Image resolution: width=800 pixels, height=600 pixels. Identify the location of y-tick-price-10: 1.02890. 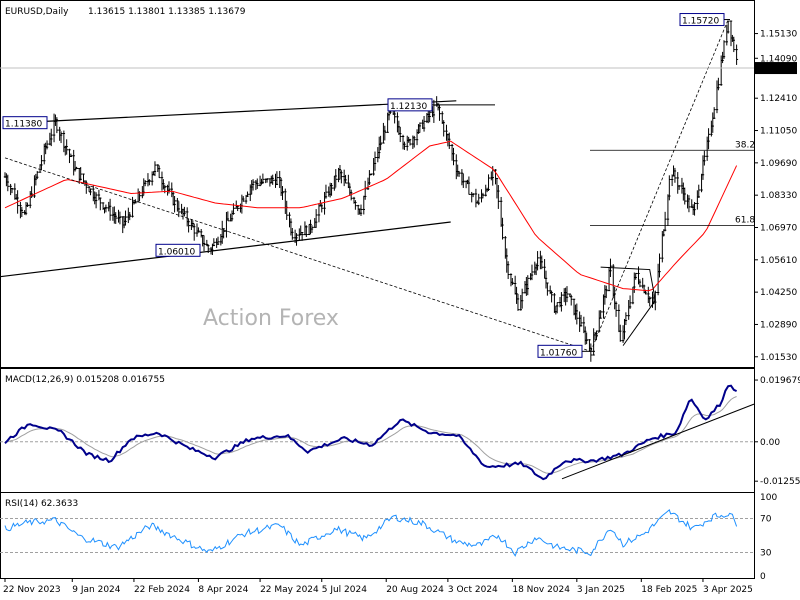
(778, 325).